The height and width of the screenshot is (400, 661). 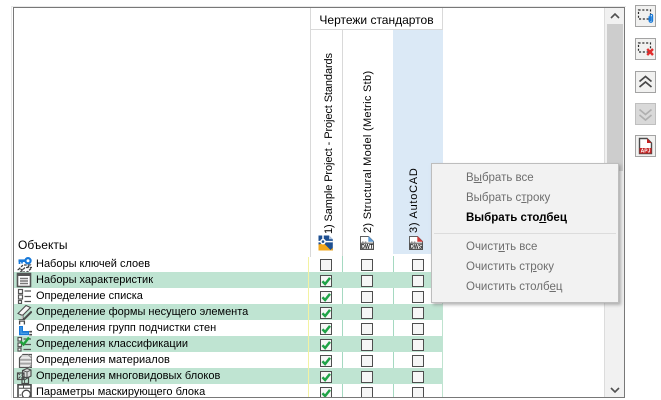 I want to click on svg-text: APJ, so click(x=646, y=152).